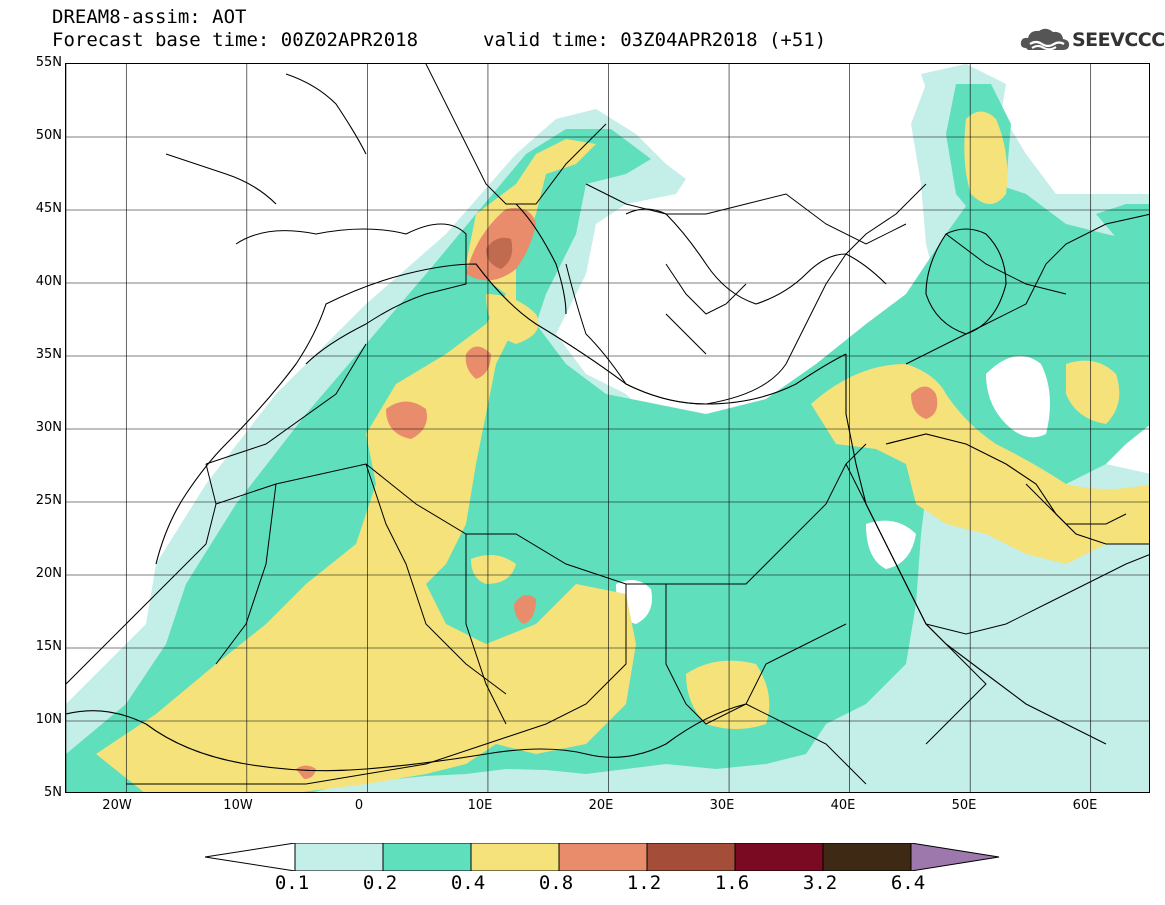  What do you see at coordinates (48, 573) in the screenshot?
I see `lat-label: 20N` at bounding box center [48, 573].